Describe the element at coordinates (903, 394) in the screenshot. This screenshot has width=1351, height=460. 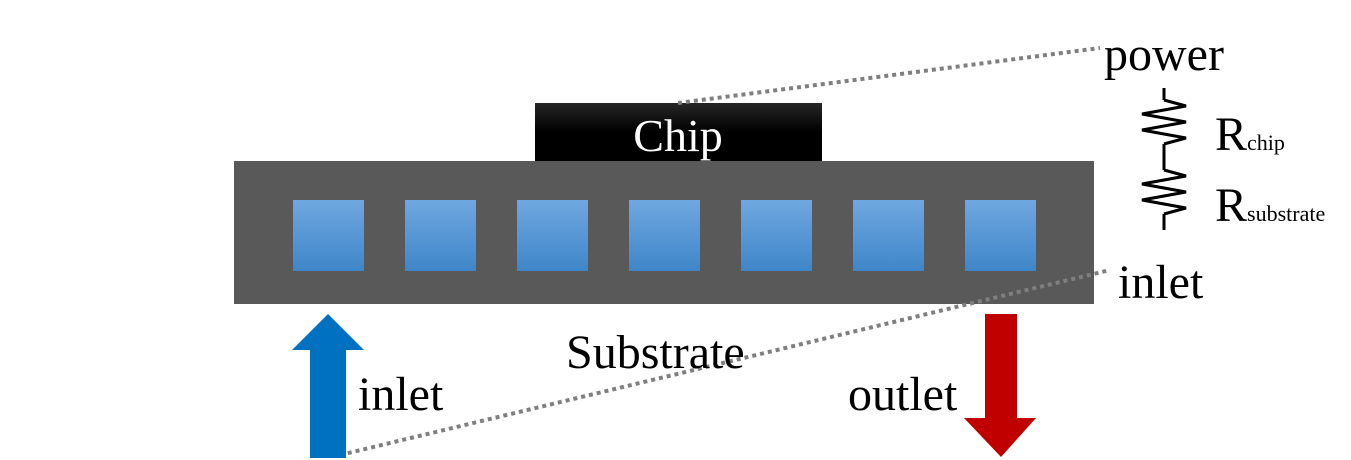
I see `outlet-label: outlet` at that location.